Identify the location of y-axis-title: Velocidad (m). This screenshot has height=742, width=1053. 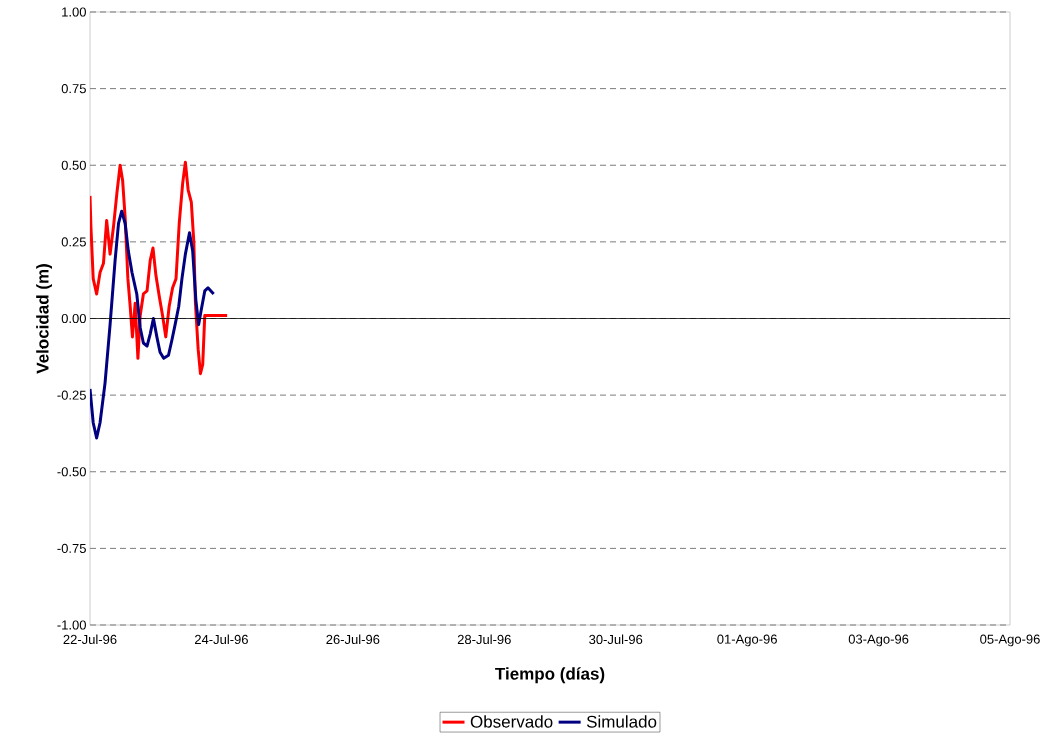
(44, 319).